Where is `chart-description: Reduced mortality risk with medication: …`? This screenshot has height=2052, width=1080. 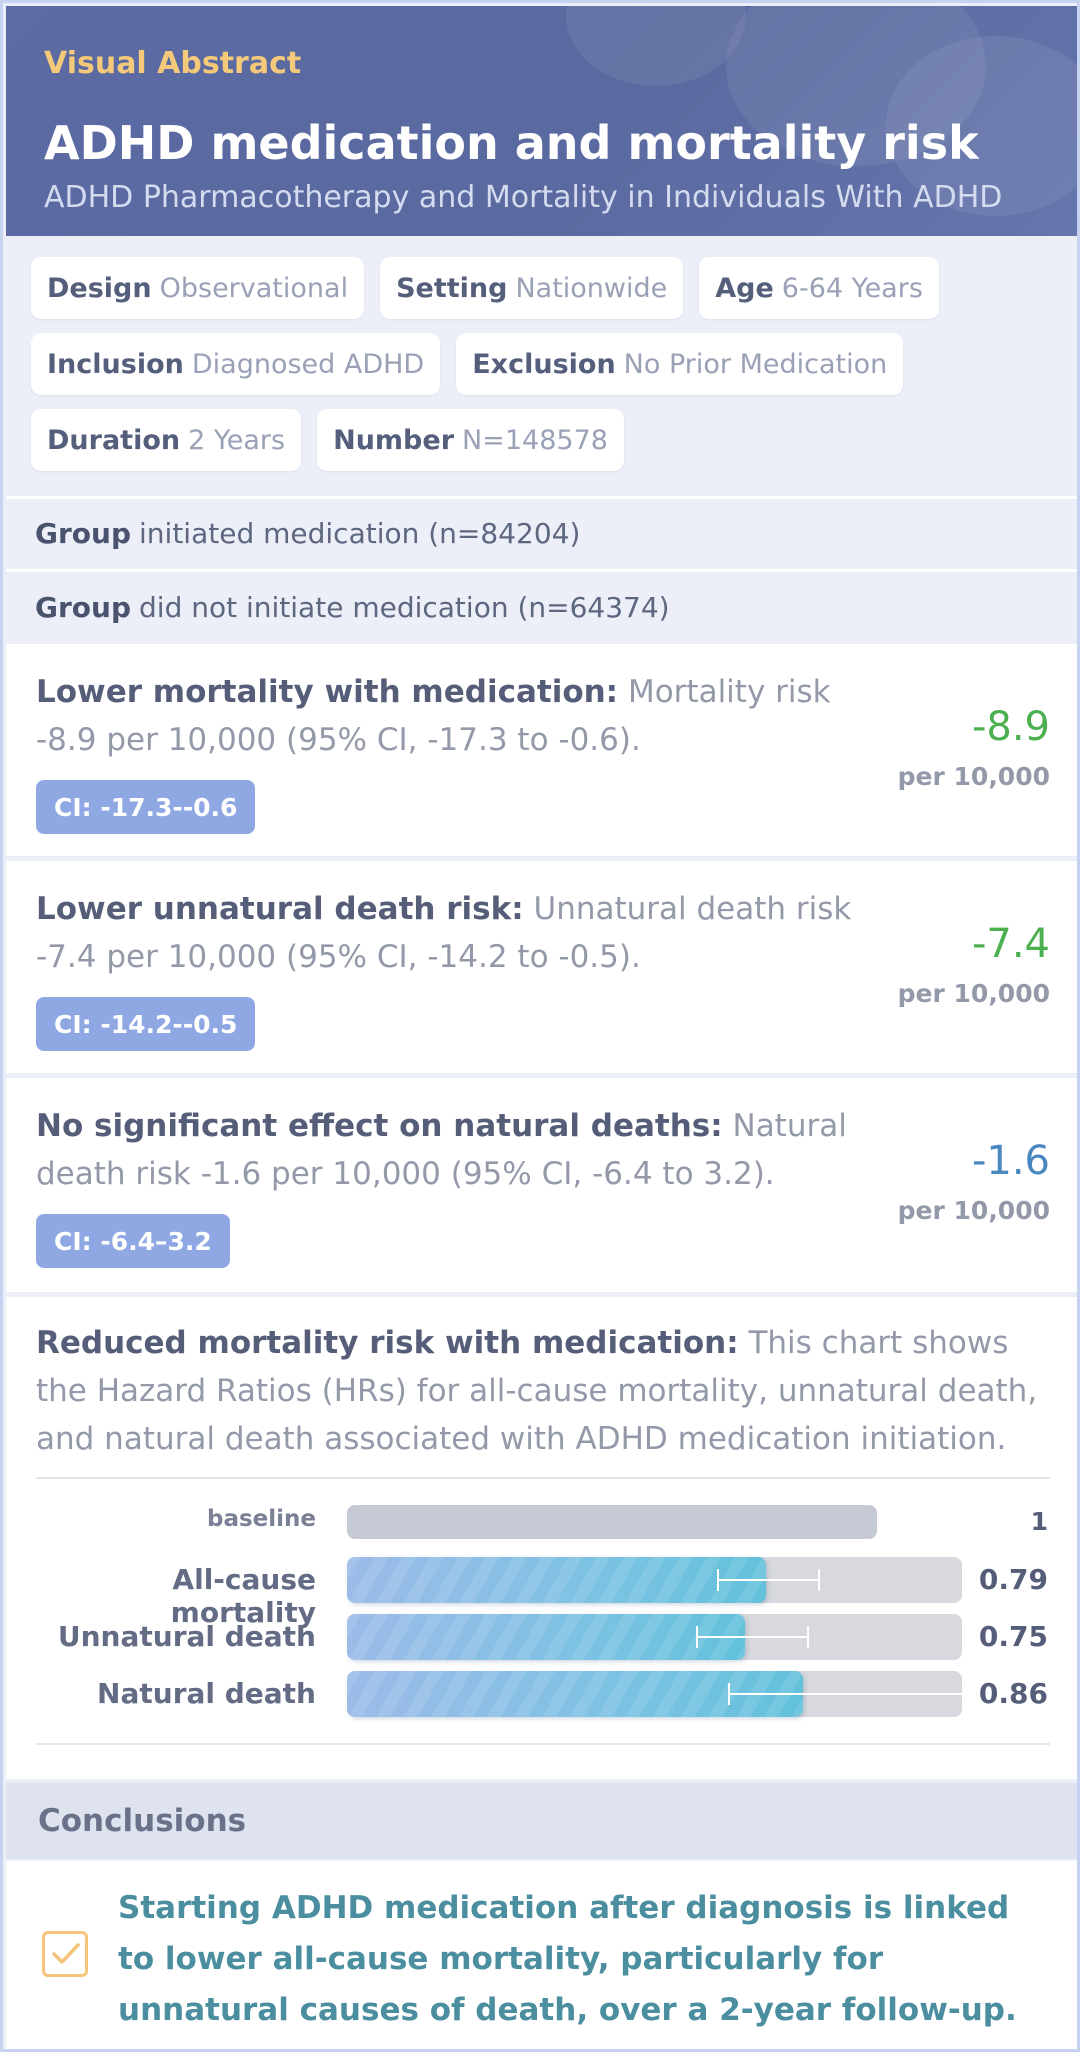
chart-description: Reduced mortality risk with medication: … is located at coordinates (541, 1391).